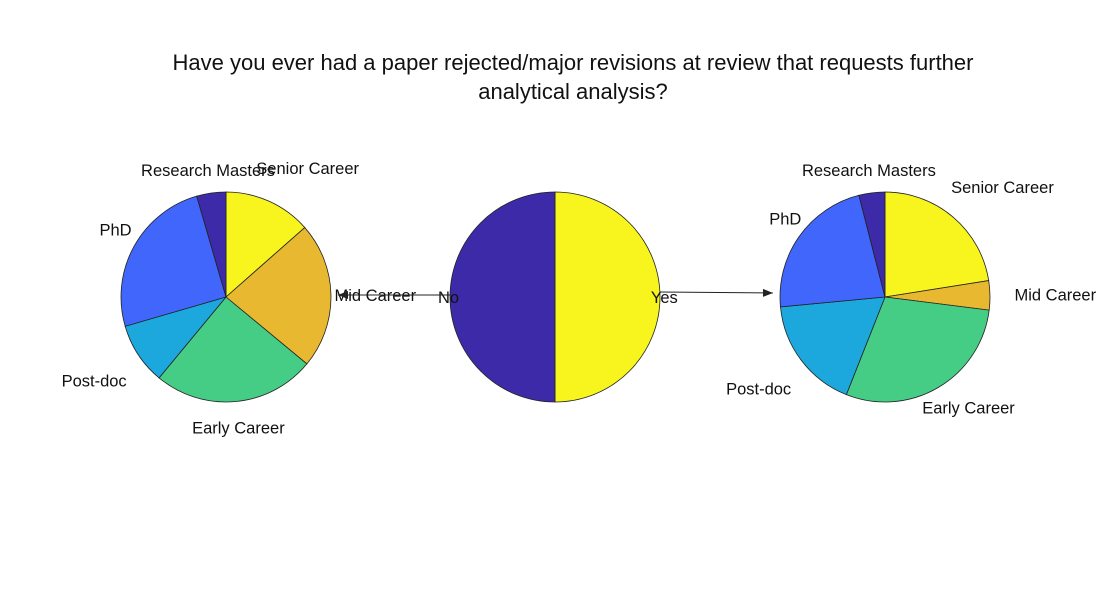 The width and height of the screenshot is (1111, 615). Describe the element at coordinates (968, 408) in the screenshot. I see `pie-label-yes-breakdown-early-career: Early Career` at that location.